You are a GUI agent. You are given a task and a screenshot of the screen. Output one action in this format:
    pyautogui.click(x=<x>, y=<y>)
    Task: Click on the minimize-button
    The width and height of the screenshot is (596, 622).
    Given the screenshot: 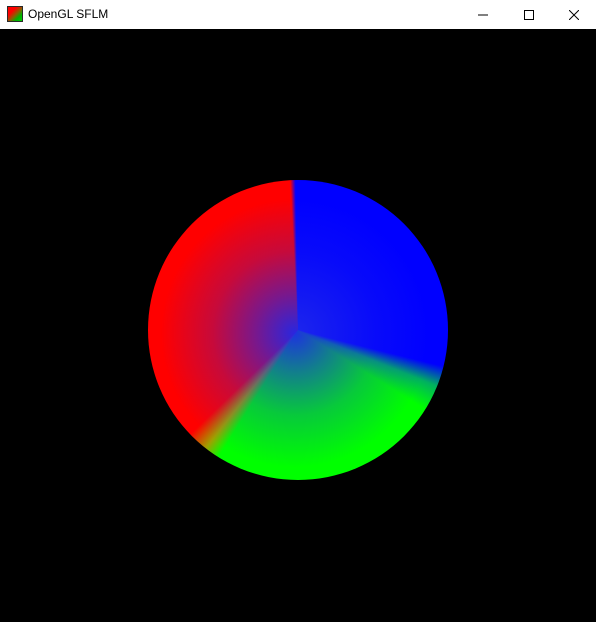 What is the action you would take?
    pyautogui.click(x=483, y=14)
    